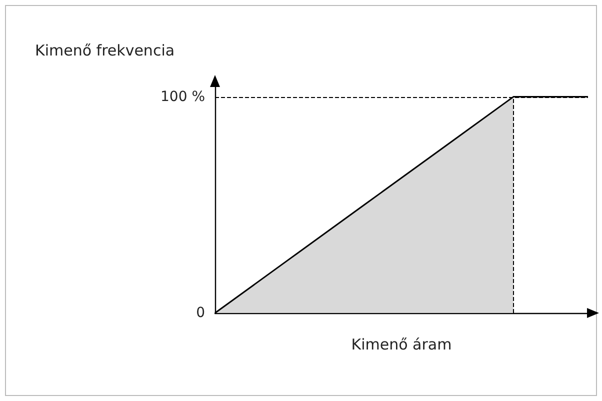  I want to click on y-axis-title: Kimenő frekvencia, so click(105, 51).